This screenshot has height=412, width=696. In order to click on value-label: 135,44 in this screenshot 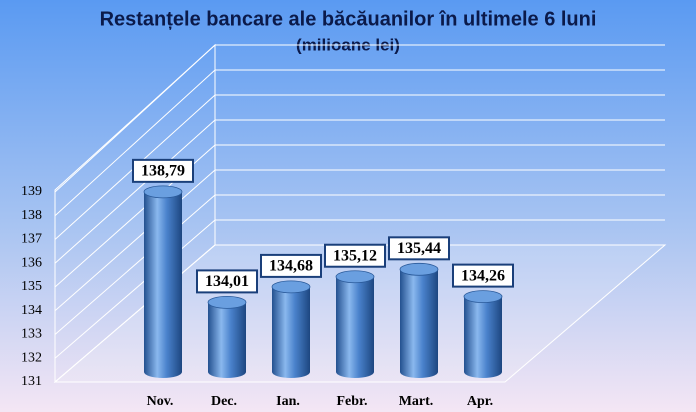, I will do `click(419, 248)`.